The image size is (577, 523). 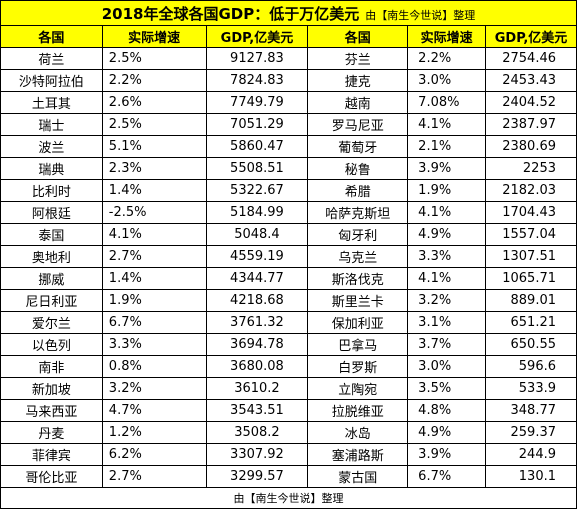 What do you see at coordinates (51, 256) in the screenshot?
I see `country-cell: 奥地利` at bounding box center [51, 256].